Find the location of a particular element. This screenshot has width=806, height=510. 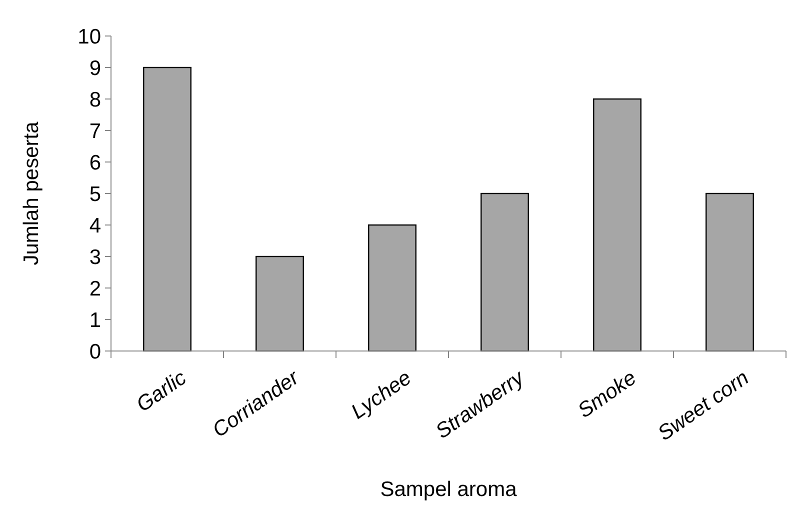

y-tick-label: 8 is located at coordinates (95, 100).